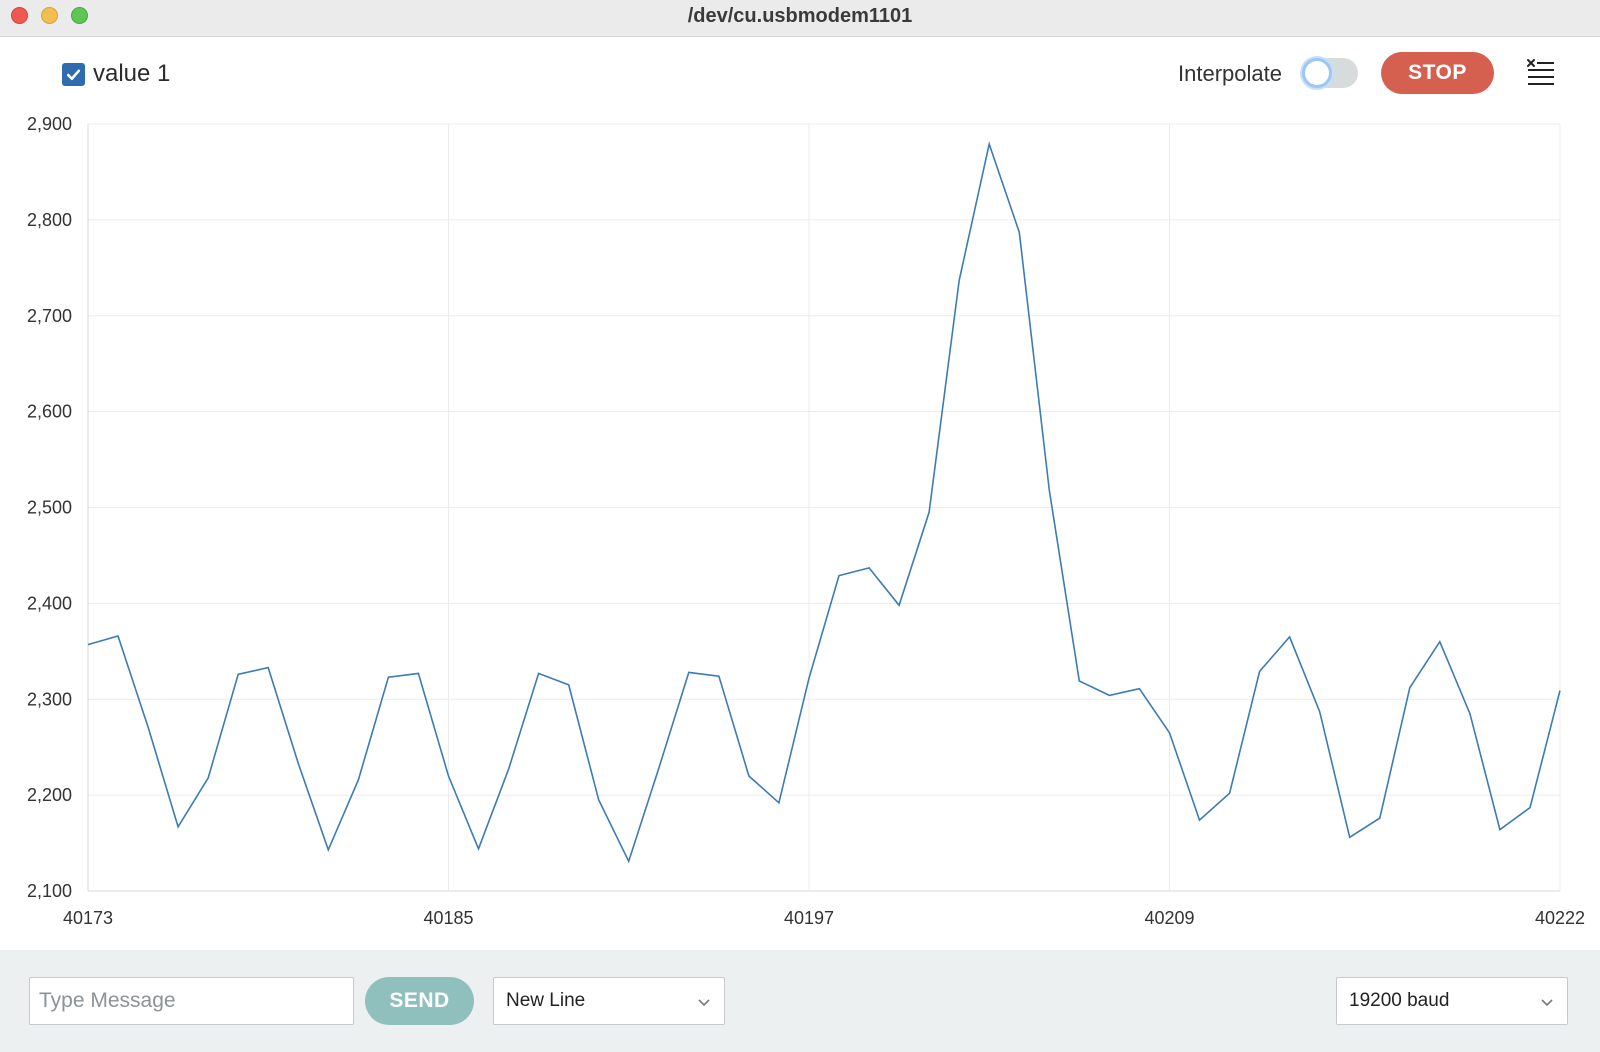 The height and width of the screenshot is (1052, 1600). I want to click on interpolate-toggle, so click(1330, 73).